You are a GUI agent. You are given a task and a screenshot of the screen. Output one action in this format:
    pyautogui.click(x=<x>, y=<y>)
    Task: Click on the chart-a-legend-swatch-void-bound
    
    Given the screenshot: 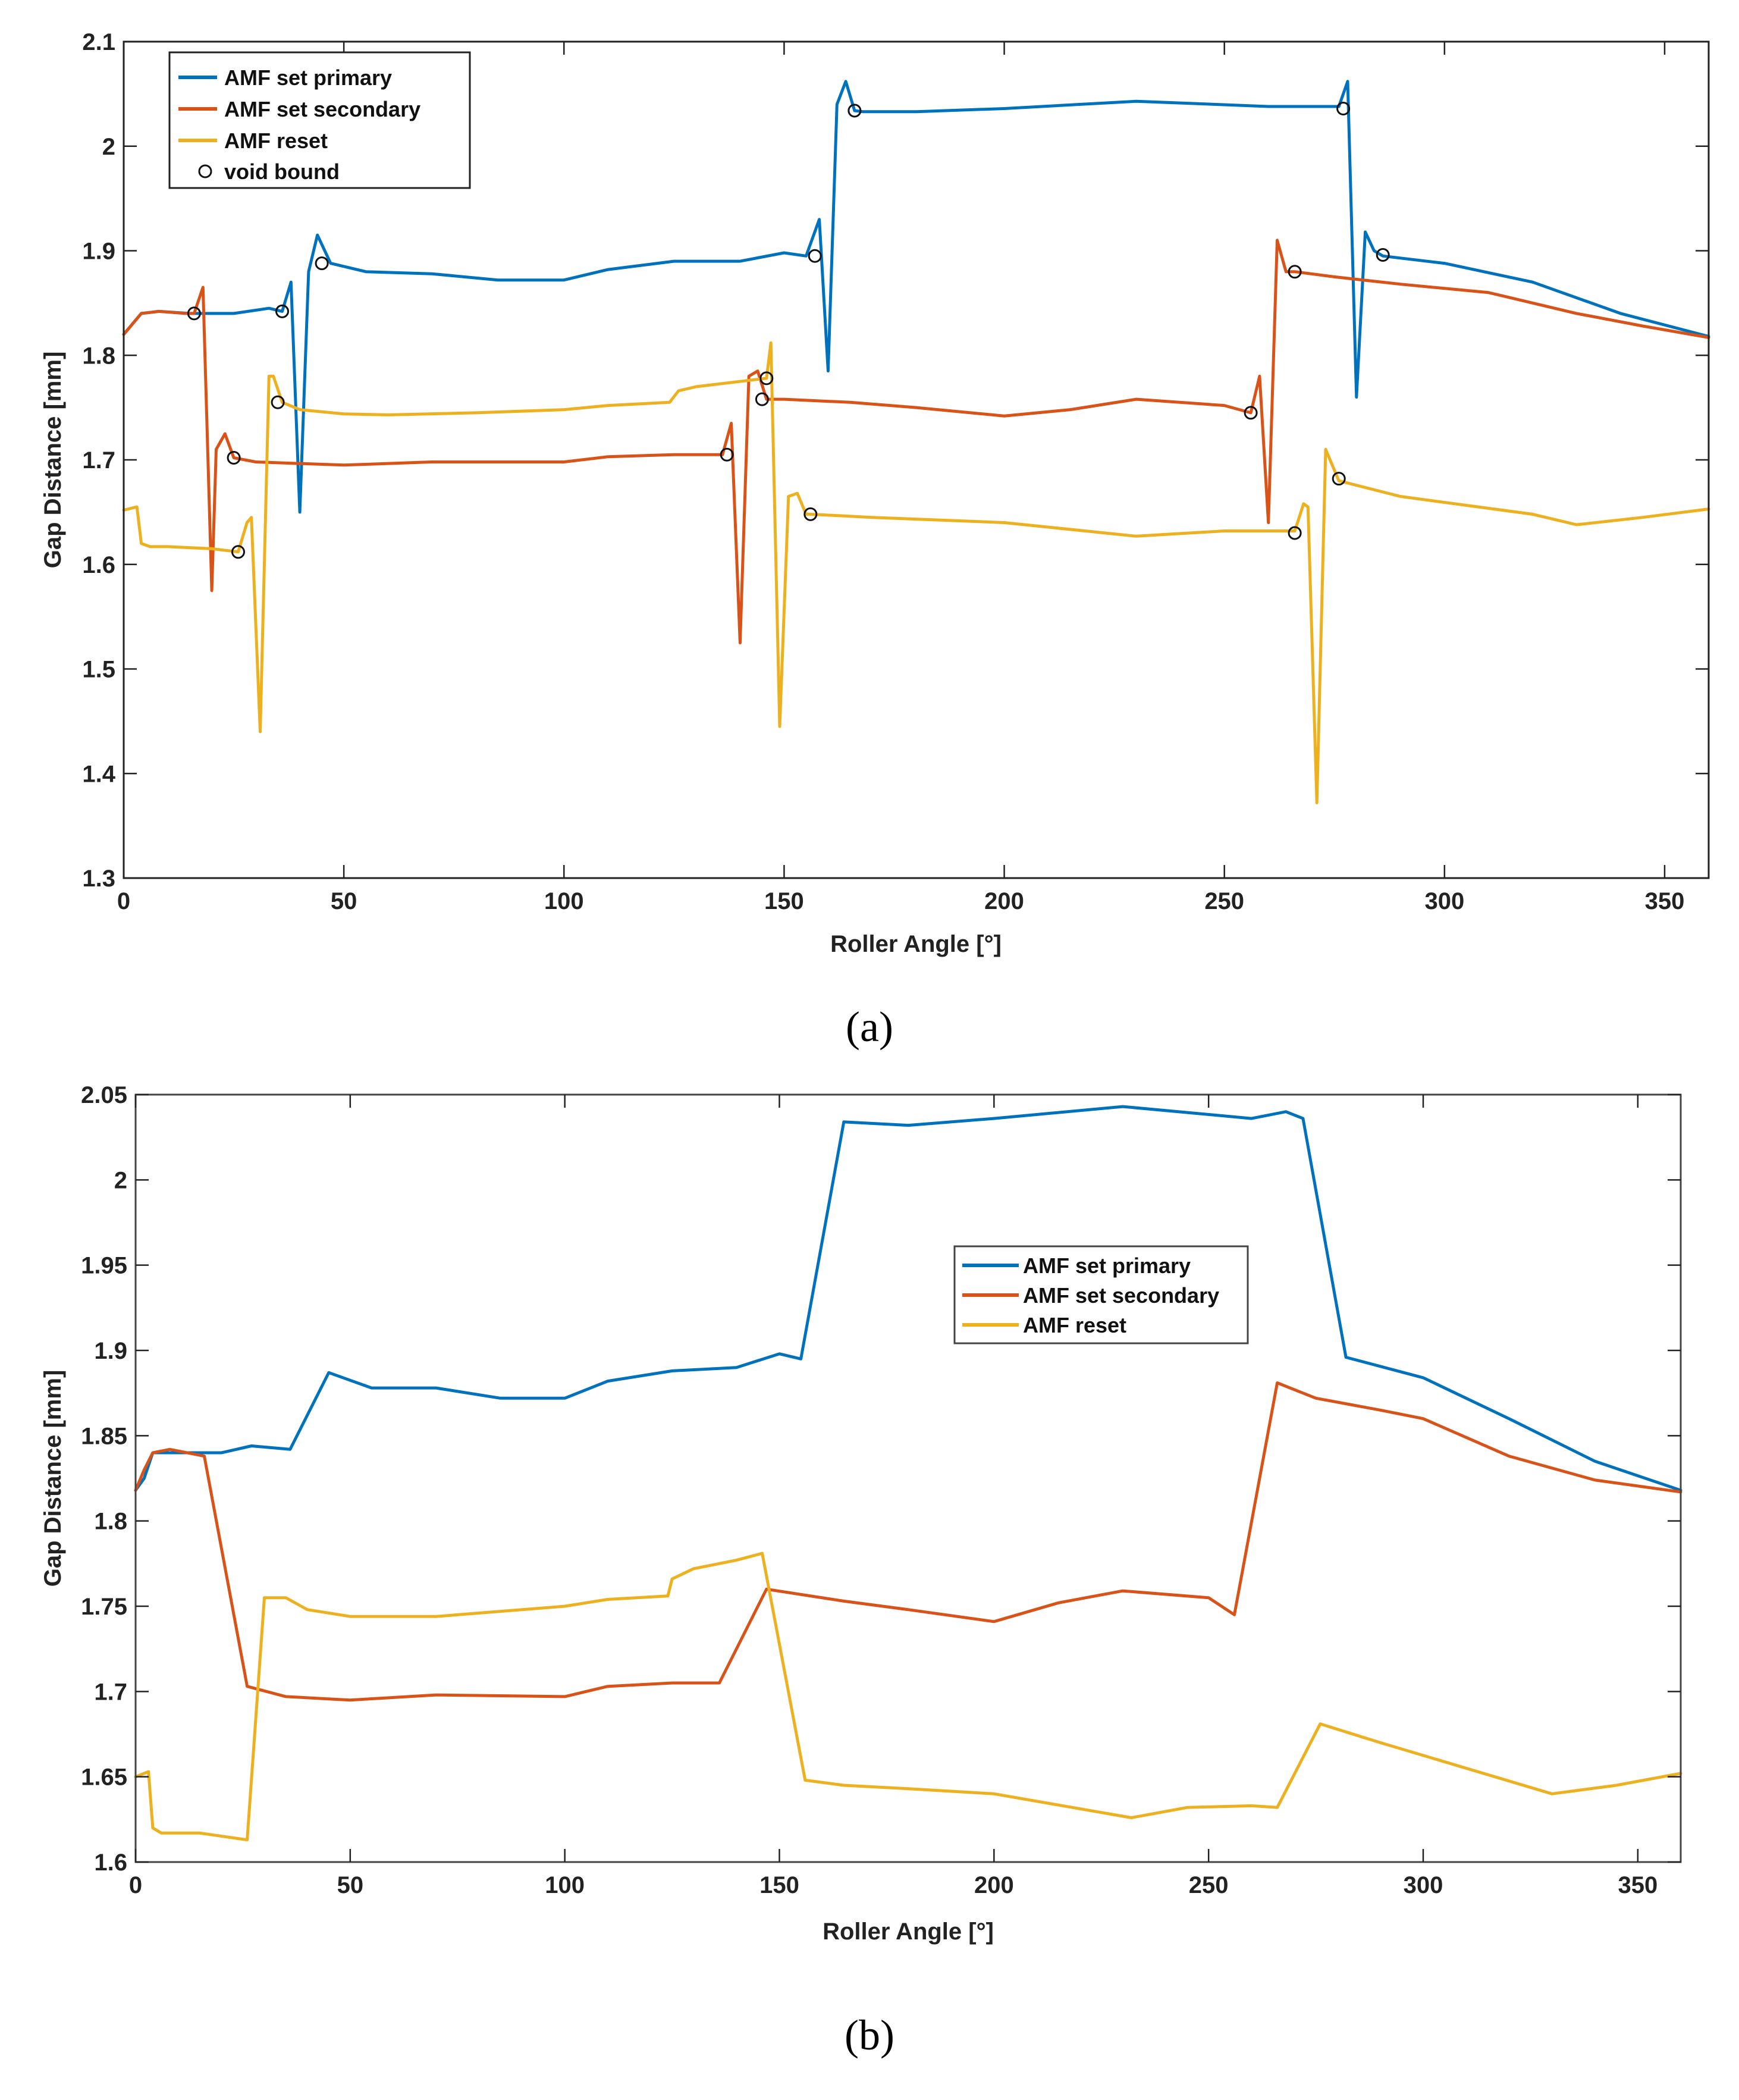 What is the action you would take?
    pyautogui.click(x=205, y=171)
    